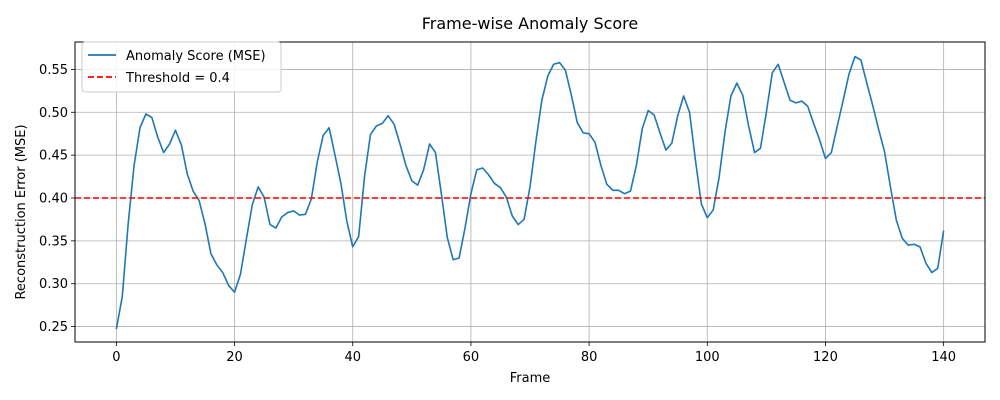  Describe the element at coordinates (530, 23) in the screenshot. I see `chart-title: Frame-wise Anomaly Score` at that location.